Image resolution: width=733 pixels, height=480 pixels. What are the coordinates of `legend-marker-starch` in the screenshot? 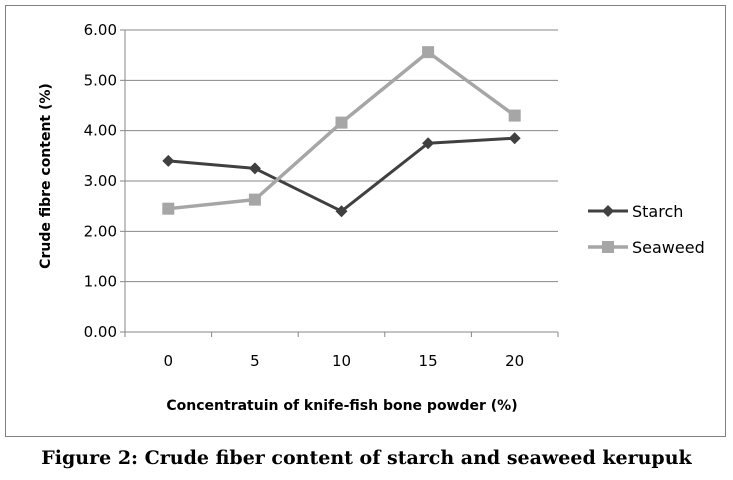 It's located at (608, 211).